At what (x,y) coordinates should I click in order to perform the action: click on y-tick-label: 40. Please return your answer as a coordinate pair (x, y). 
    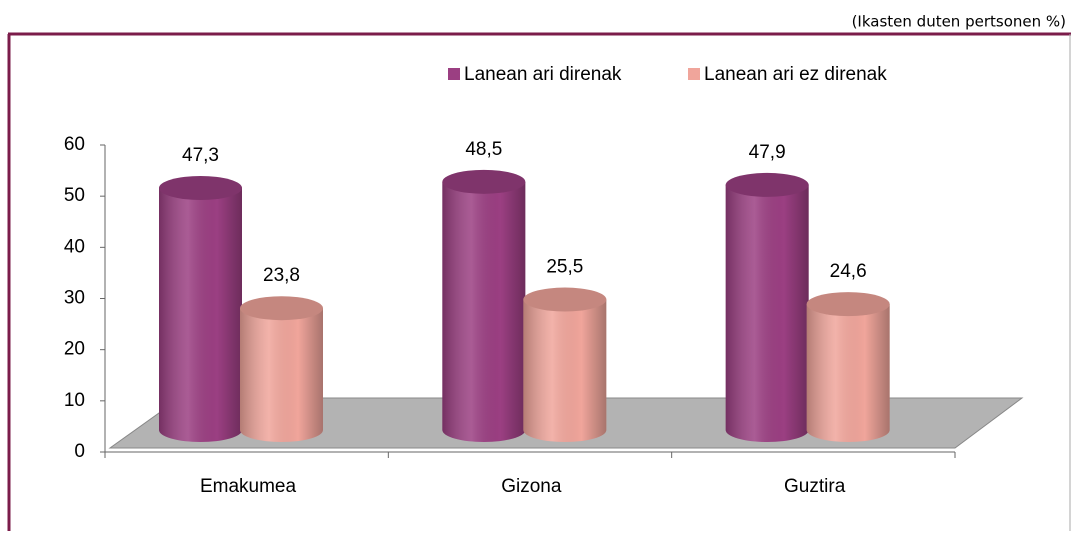
    Looking at the image, I should click on (74, 246).